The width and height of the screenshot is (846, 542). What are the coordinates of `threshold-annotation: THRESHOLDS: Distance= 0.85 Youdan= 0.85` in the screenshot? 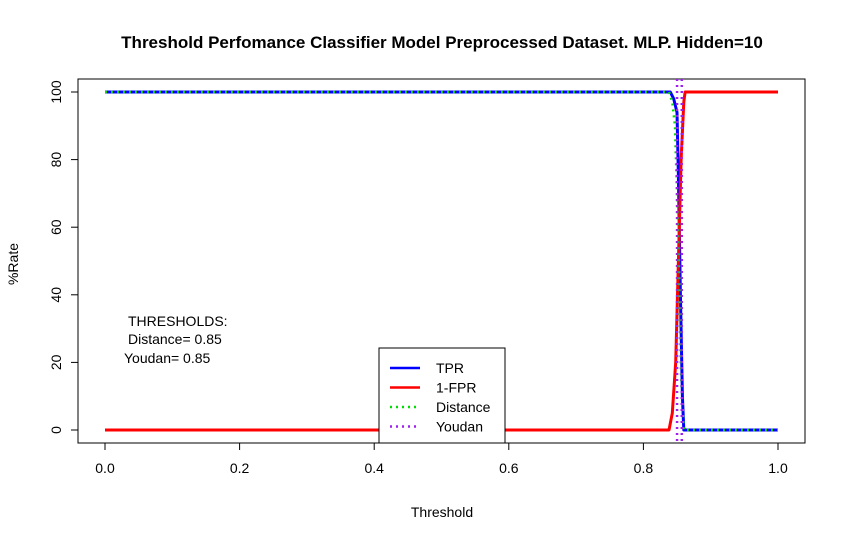 It's located at (176, 339).